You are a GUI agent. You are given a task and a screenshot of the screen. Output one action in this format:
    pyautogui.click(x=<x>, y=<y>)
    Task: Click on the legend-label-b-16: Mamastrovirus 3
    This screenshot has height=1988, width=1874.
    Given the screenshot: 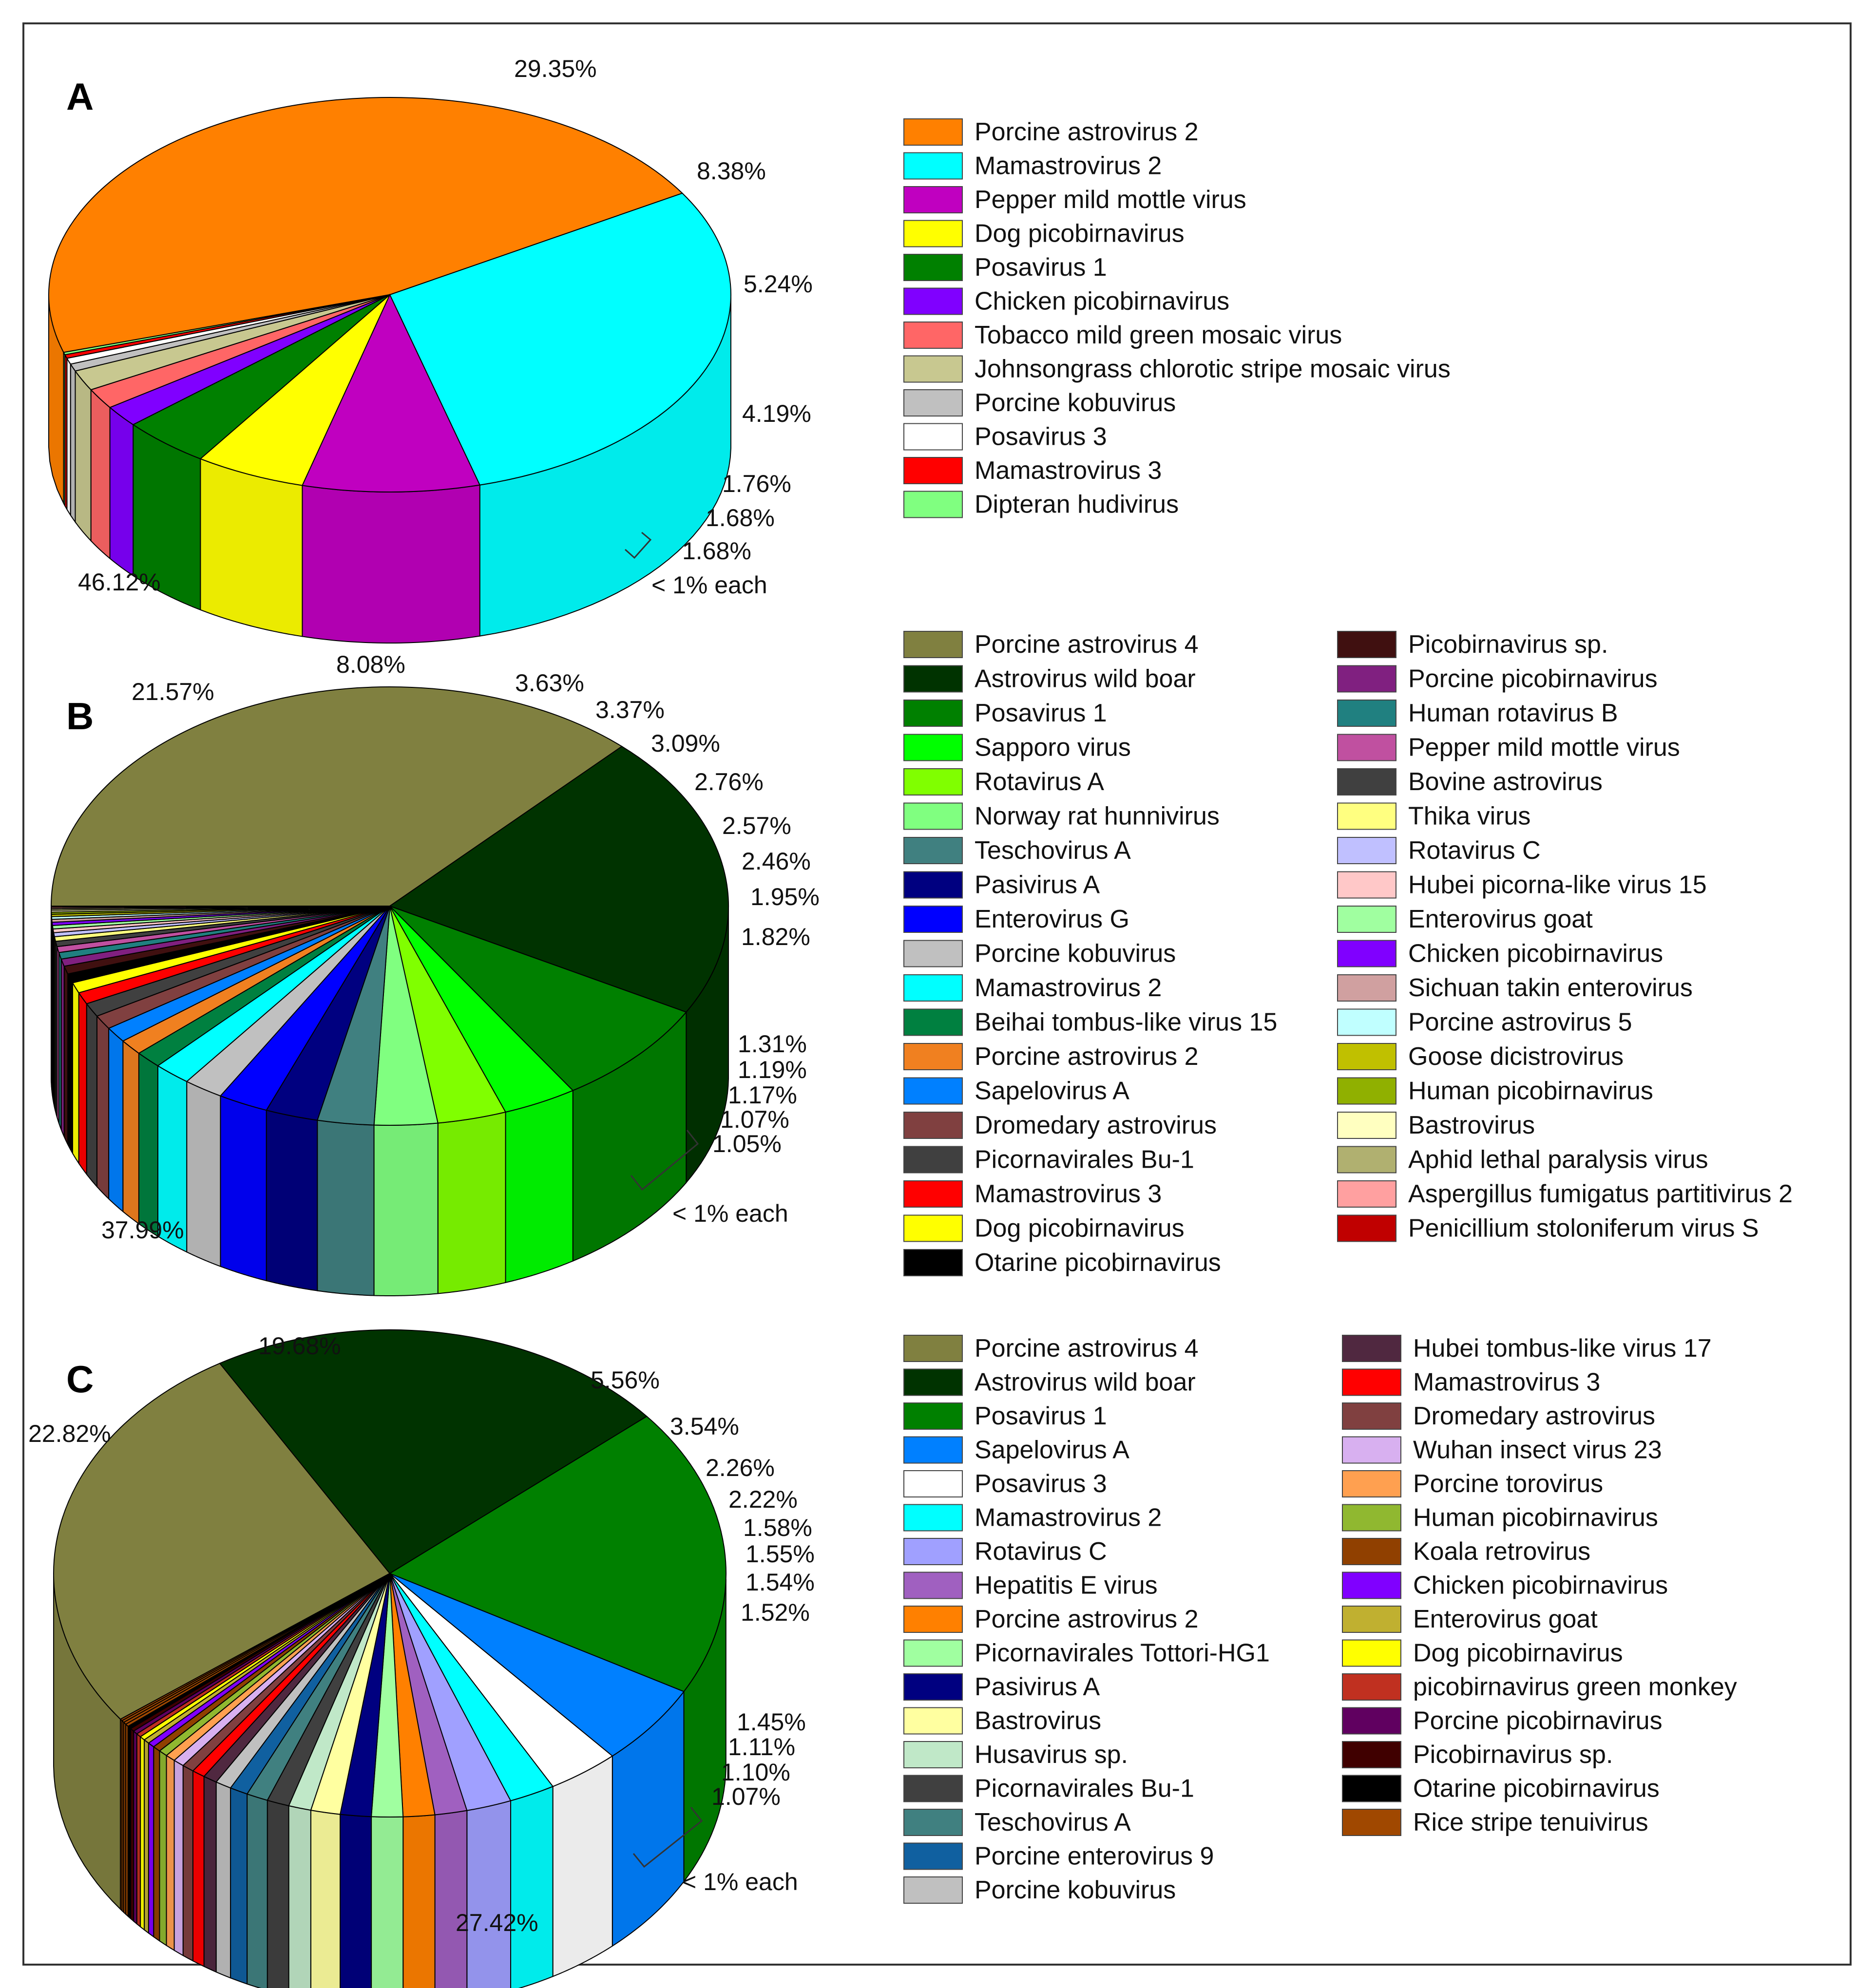 What is the action you would take?
    pyautogui.click(x=1068, y=1194)
    